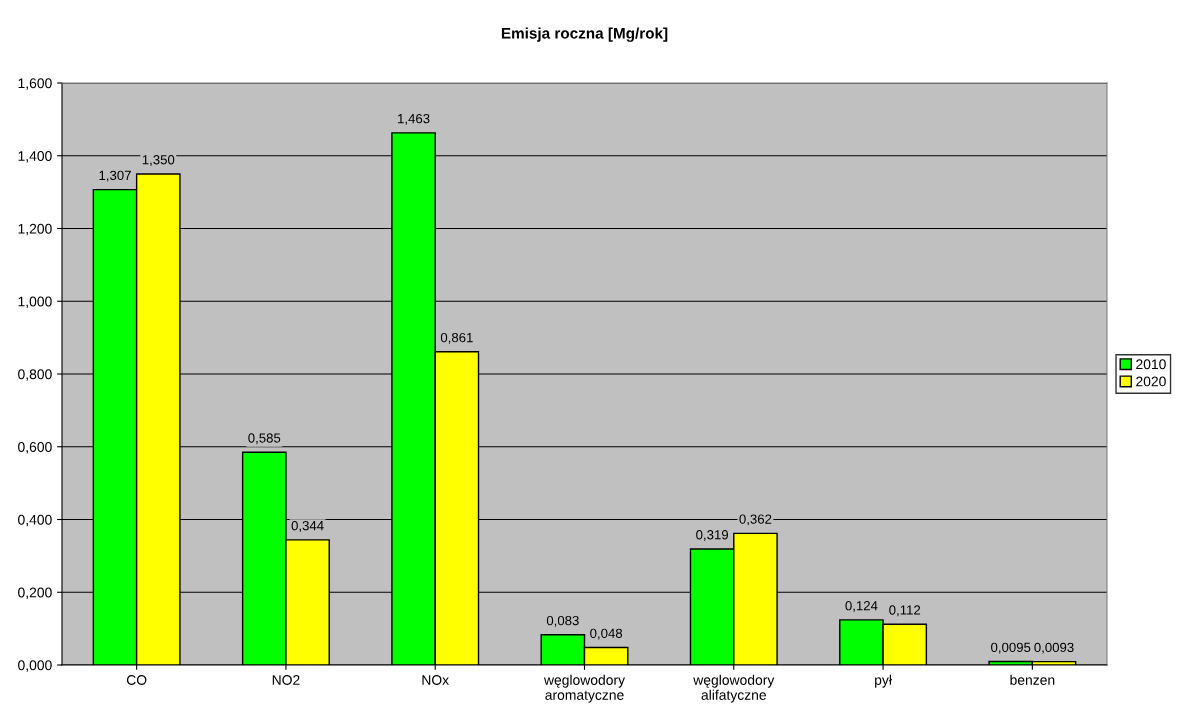  Describe the element at coordinates (35, 593) in the screenshot. I see `y-tick-label: 0,200` at that location.